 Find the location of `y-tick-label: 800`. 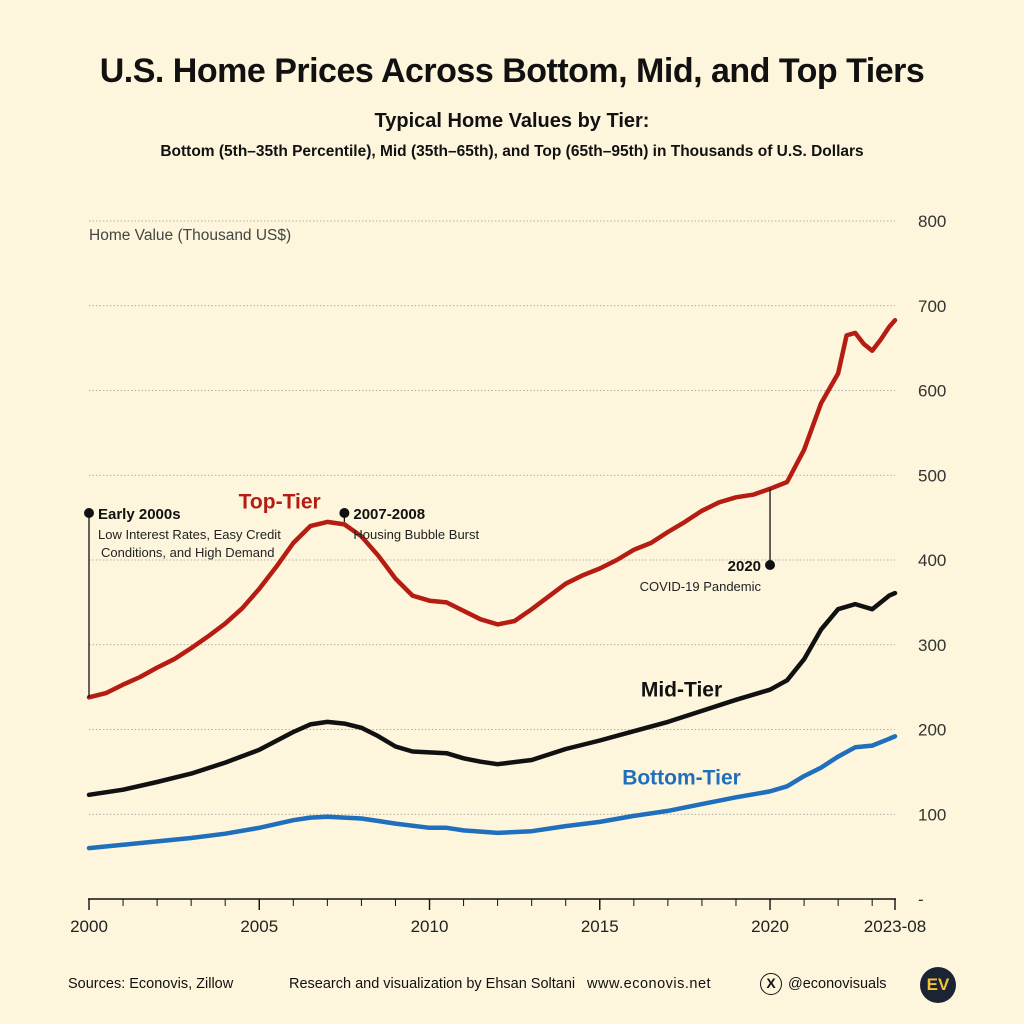

y-tick-label: 800 is located at coordinates (932, 221).